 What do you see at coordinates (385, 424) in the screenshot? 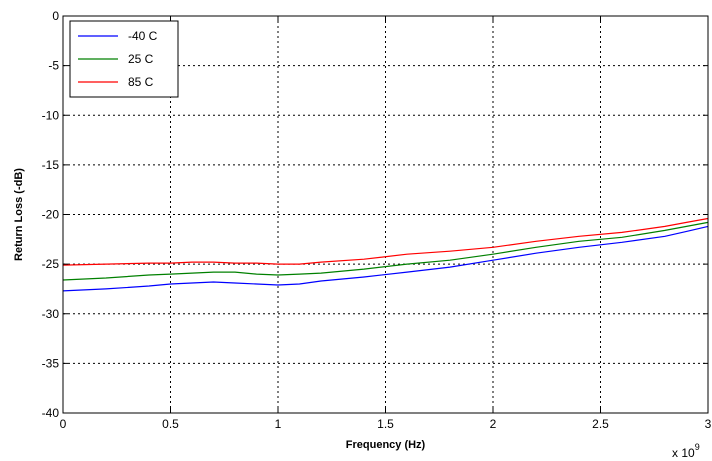
I see `x-tick-label: 1.5` at bounding box center [385, 424].